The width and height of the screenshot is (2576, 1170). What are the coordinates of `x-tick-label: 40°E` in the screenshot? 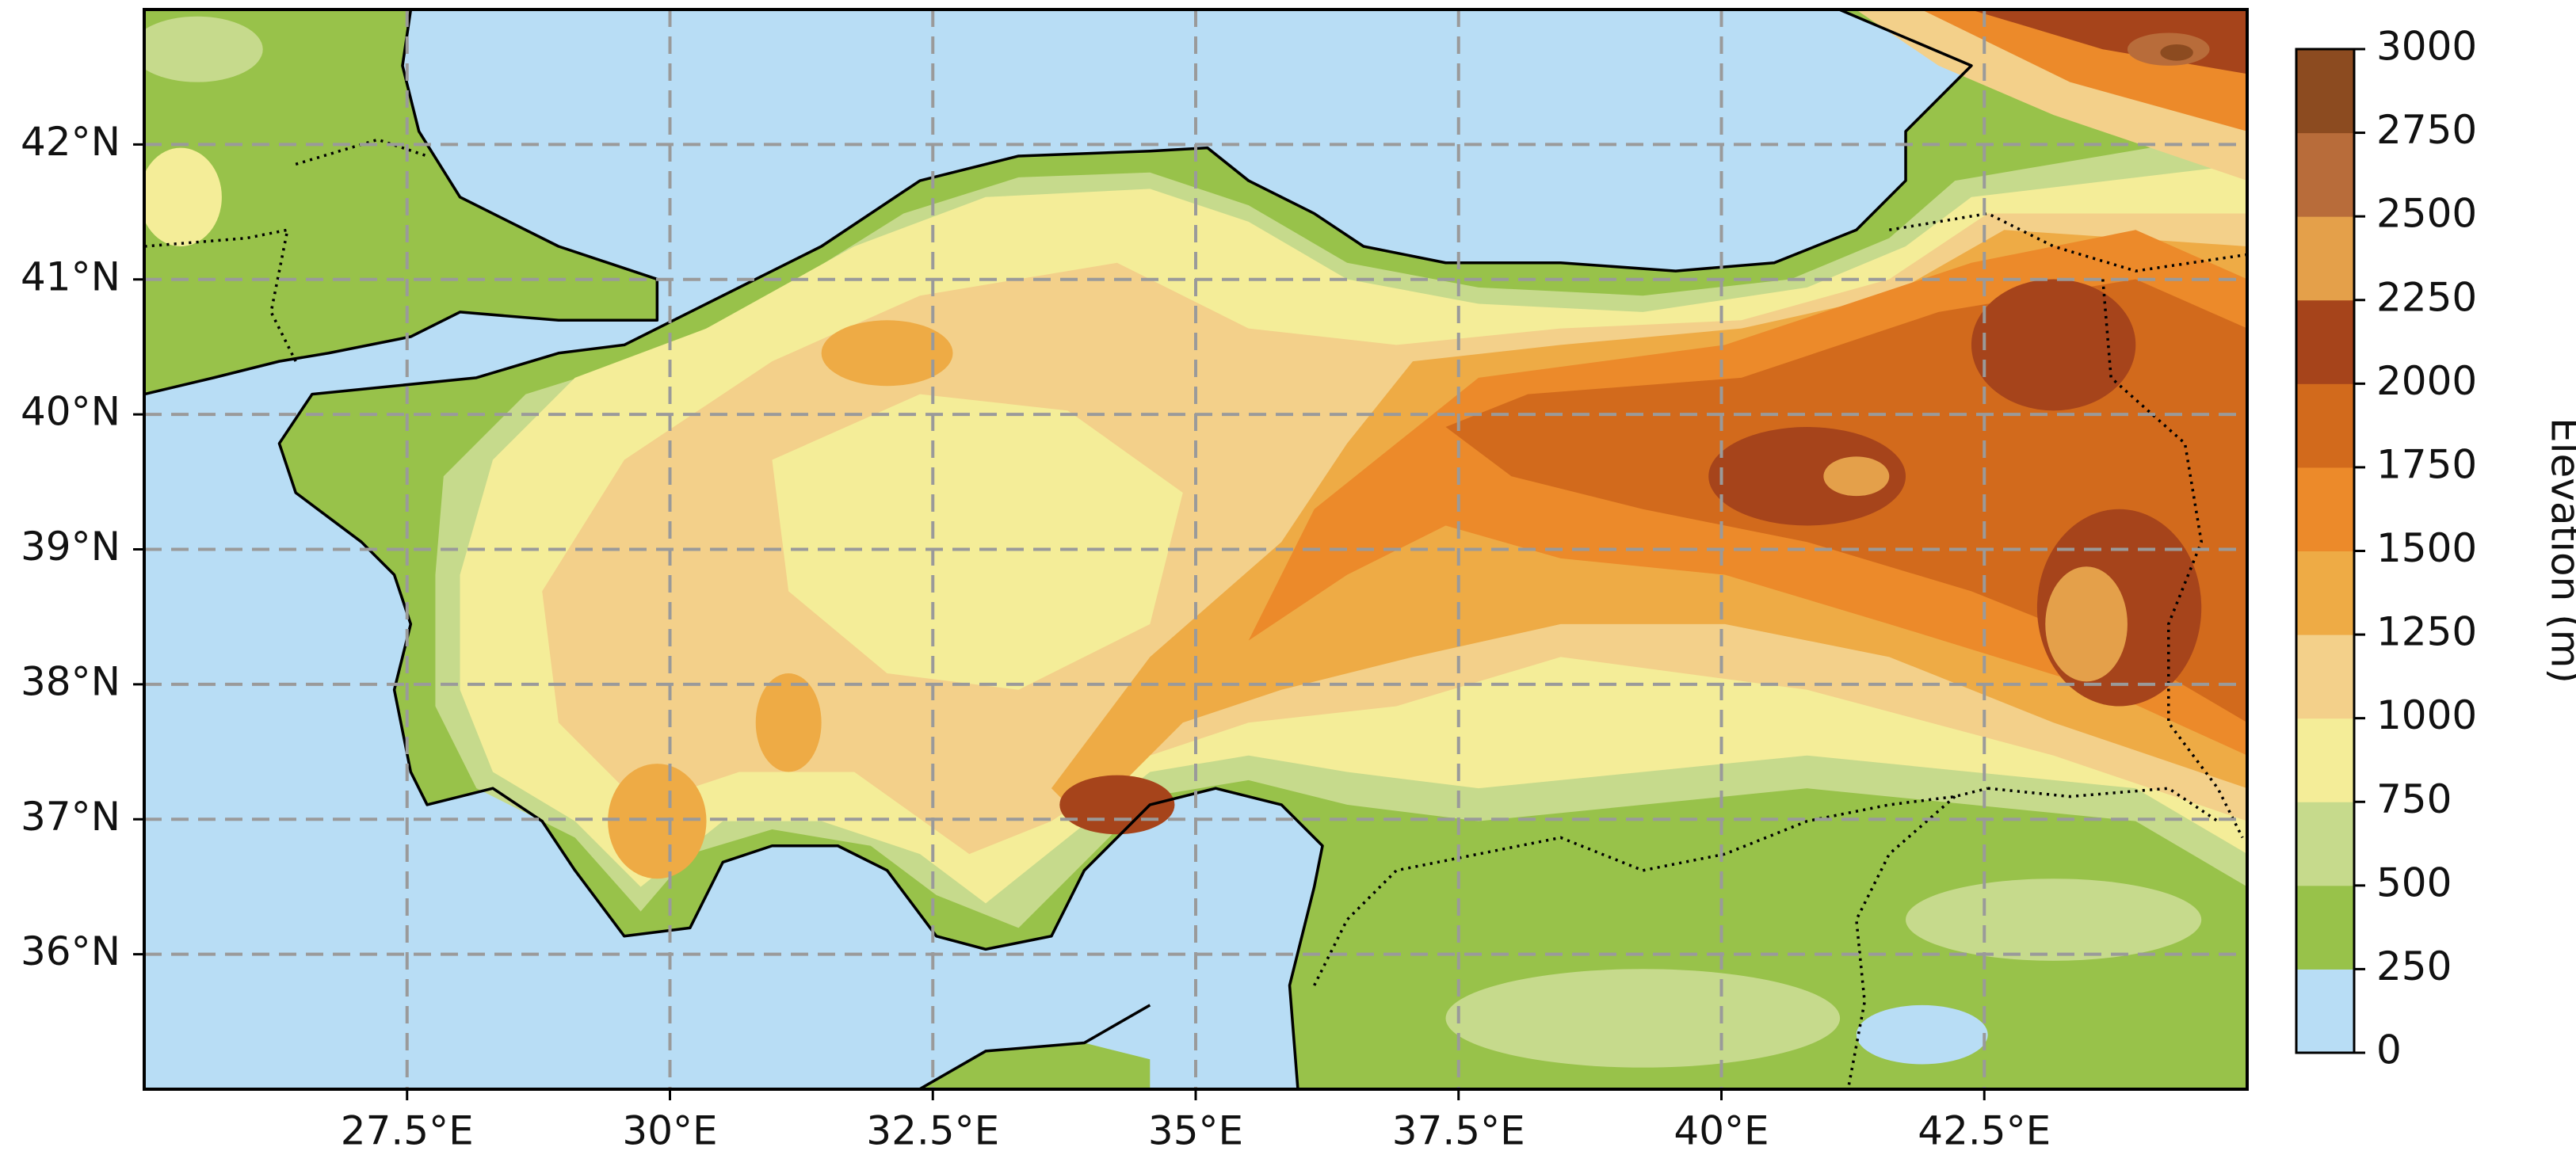 It's located at (1721, 1131).